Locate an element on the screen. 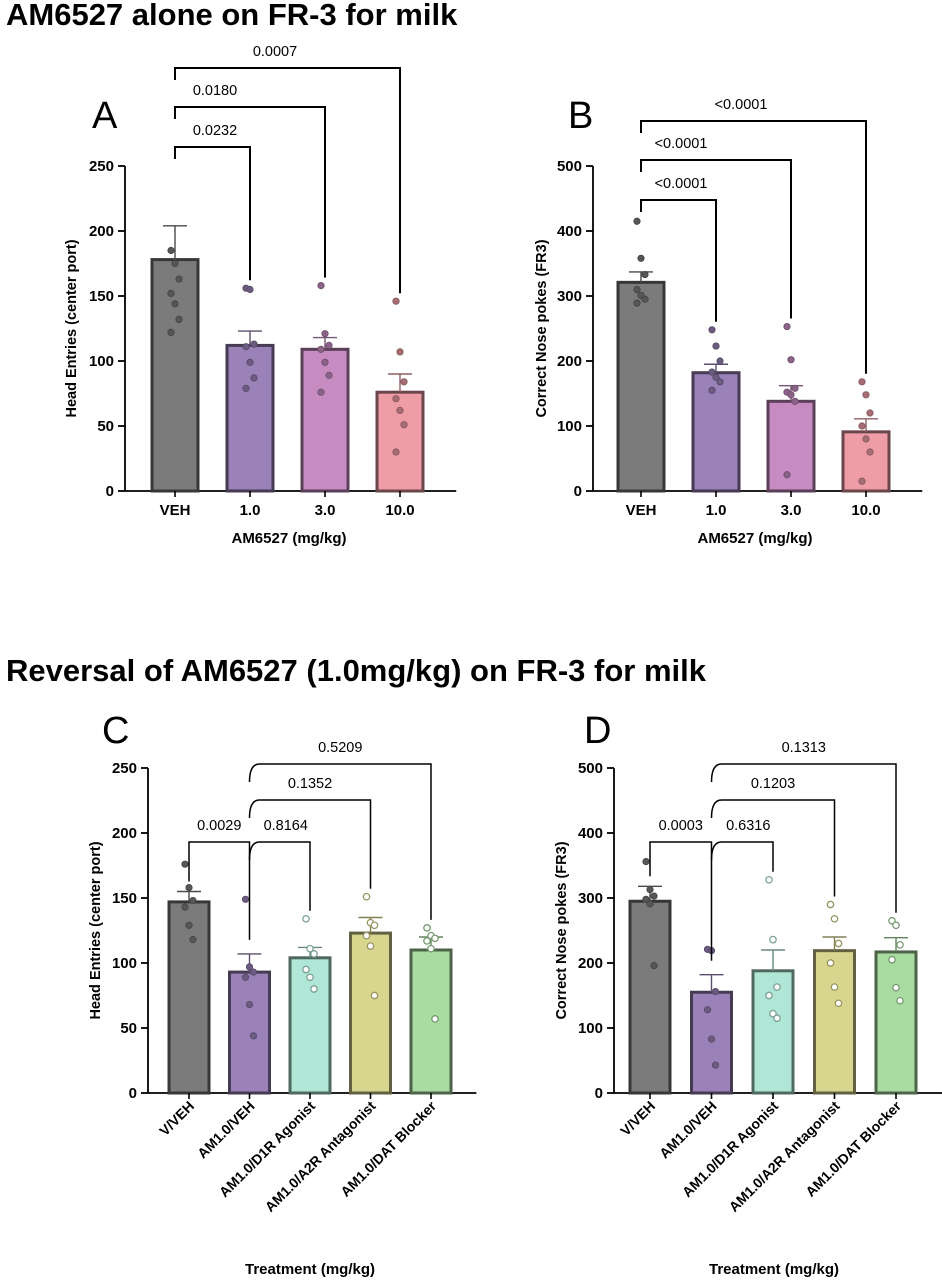 This screenshot has width=942, height=1280. x-axis-label: Treatment (mg/kg) is located at coordinates (310, 1269).